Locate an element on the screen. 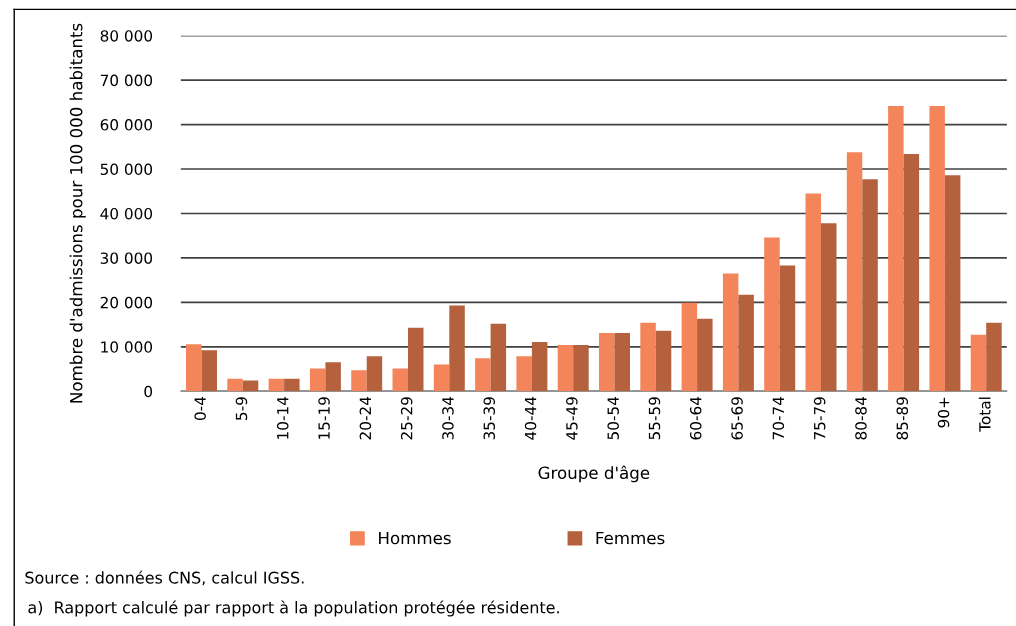 Image resolution: width=1016 pixels, height=626 pixels. y-tick-label: 50 000 is located at coordinates (126, 169).